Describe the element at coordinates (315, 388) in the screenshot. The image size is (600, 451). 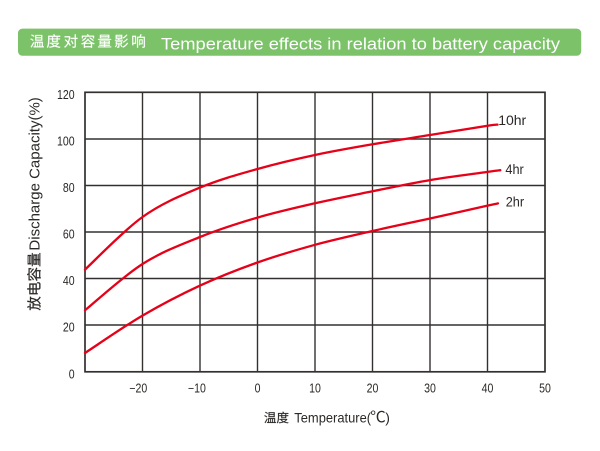
I see `svg-text: 10` at that location.